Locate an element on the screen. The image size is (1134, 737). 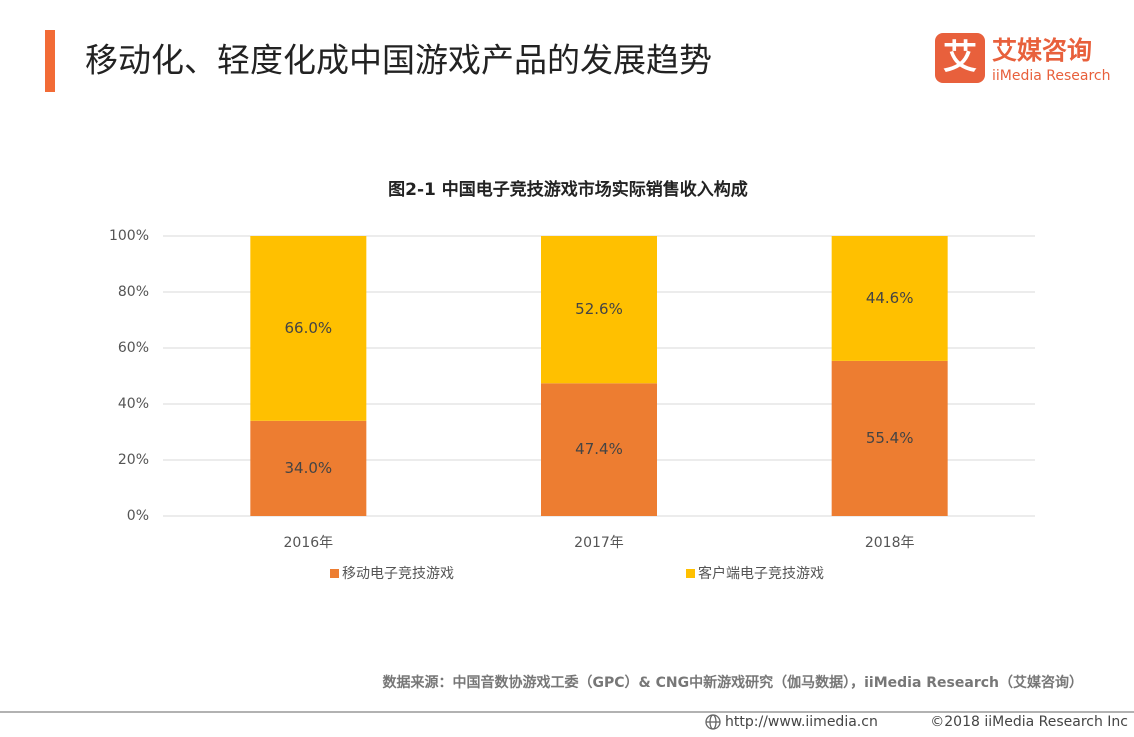
data-label: 34.0% is located at coordinates (309, 468).